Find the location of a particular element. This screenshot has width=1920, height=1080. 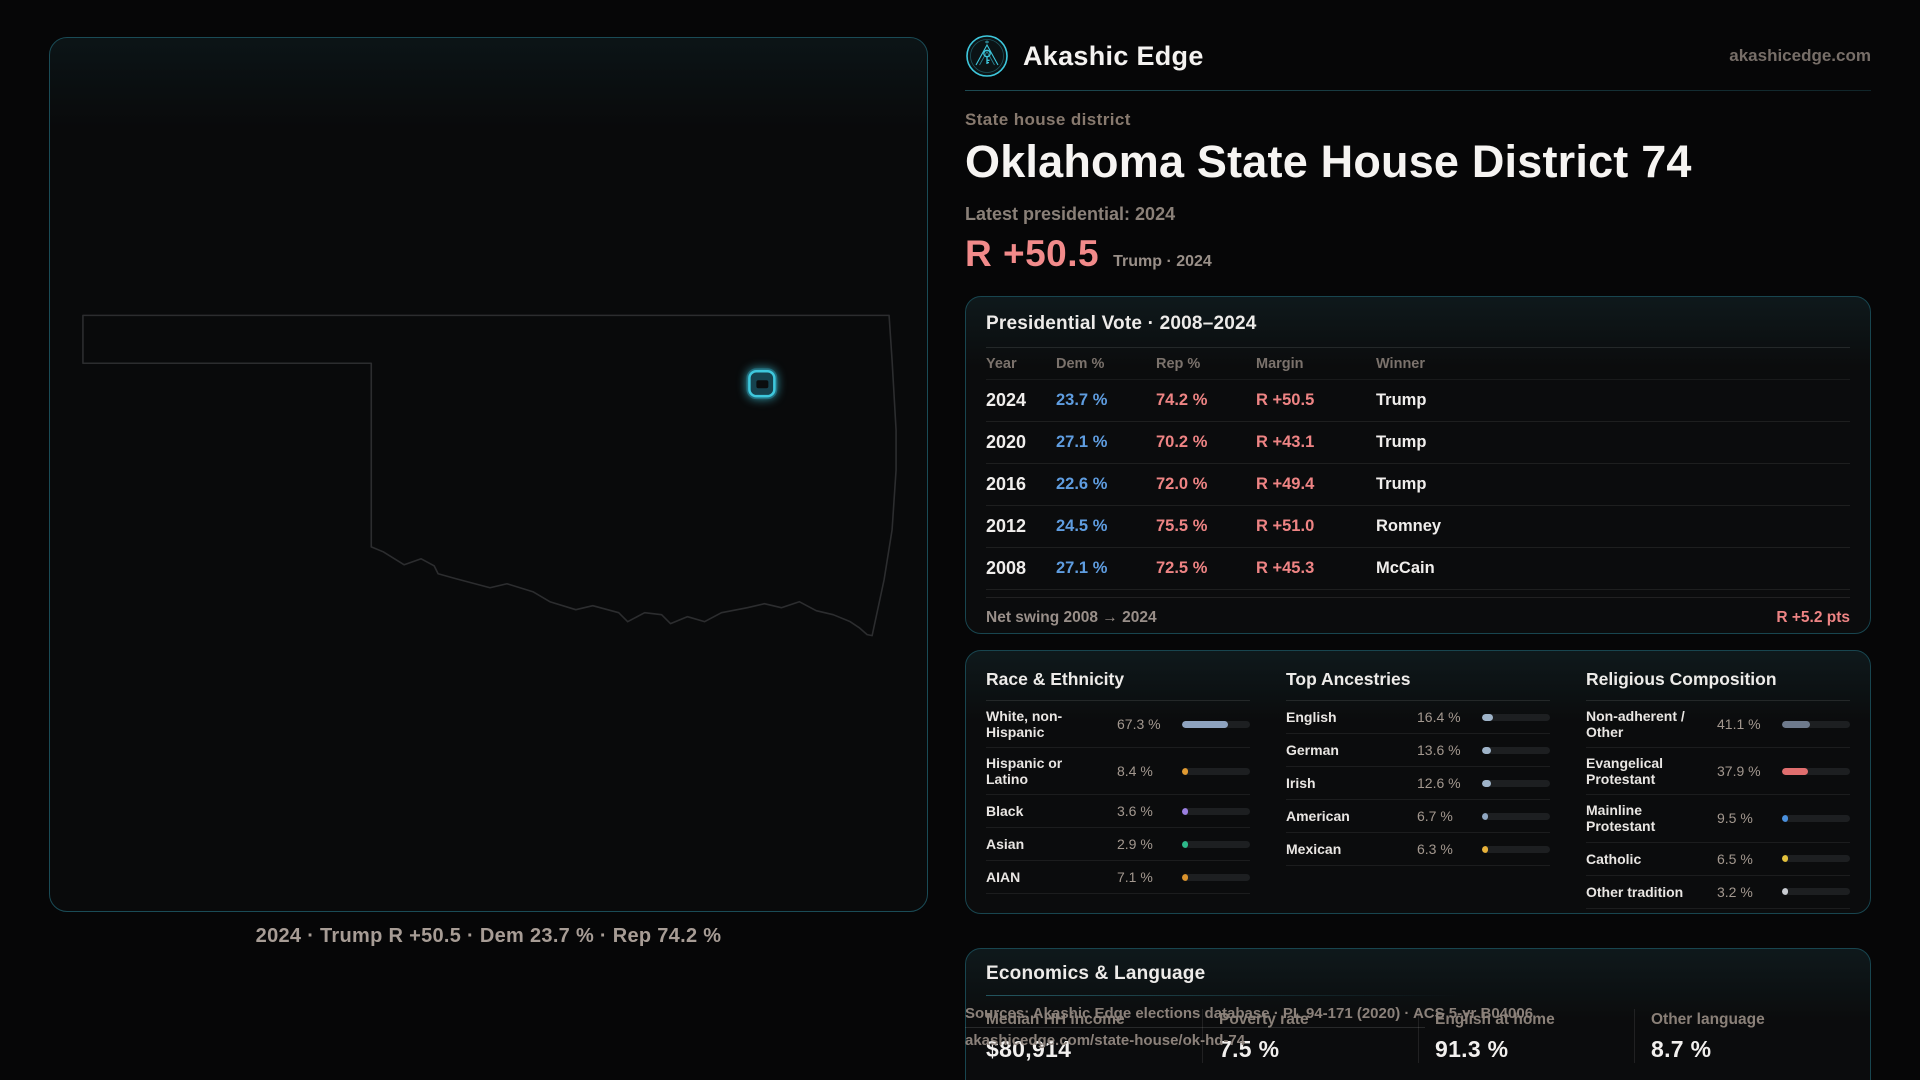

stat-value: 8.4 % is located at coordinates (1135, 771).